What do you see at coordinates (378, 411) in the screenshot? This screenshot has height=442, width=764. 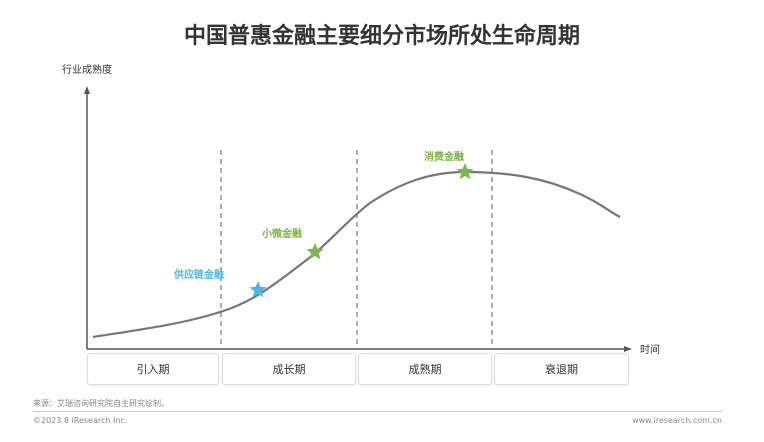 I see `footer-divider` at bounding box center [378, 411].